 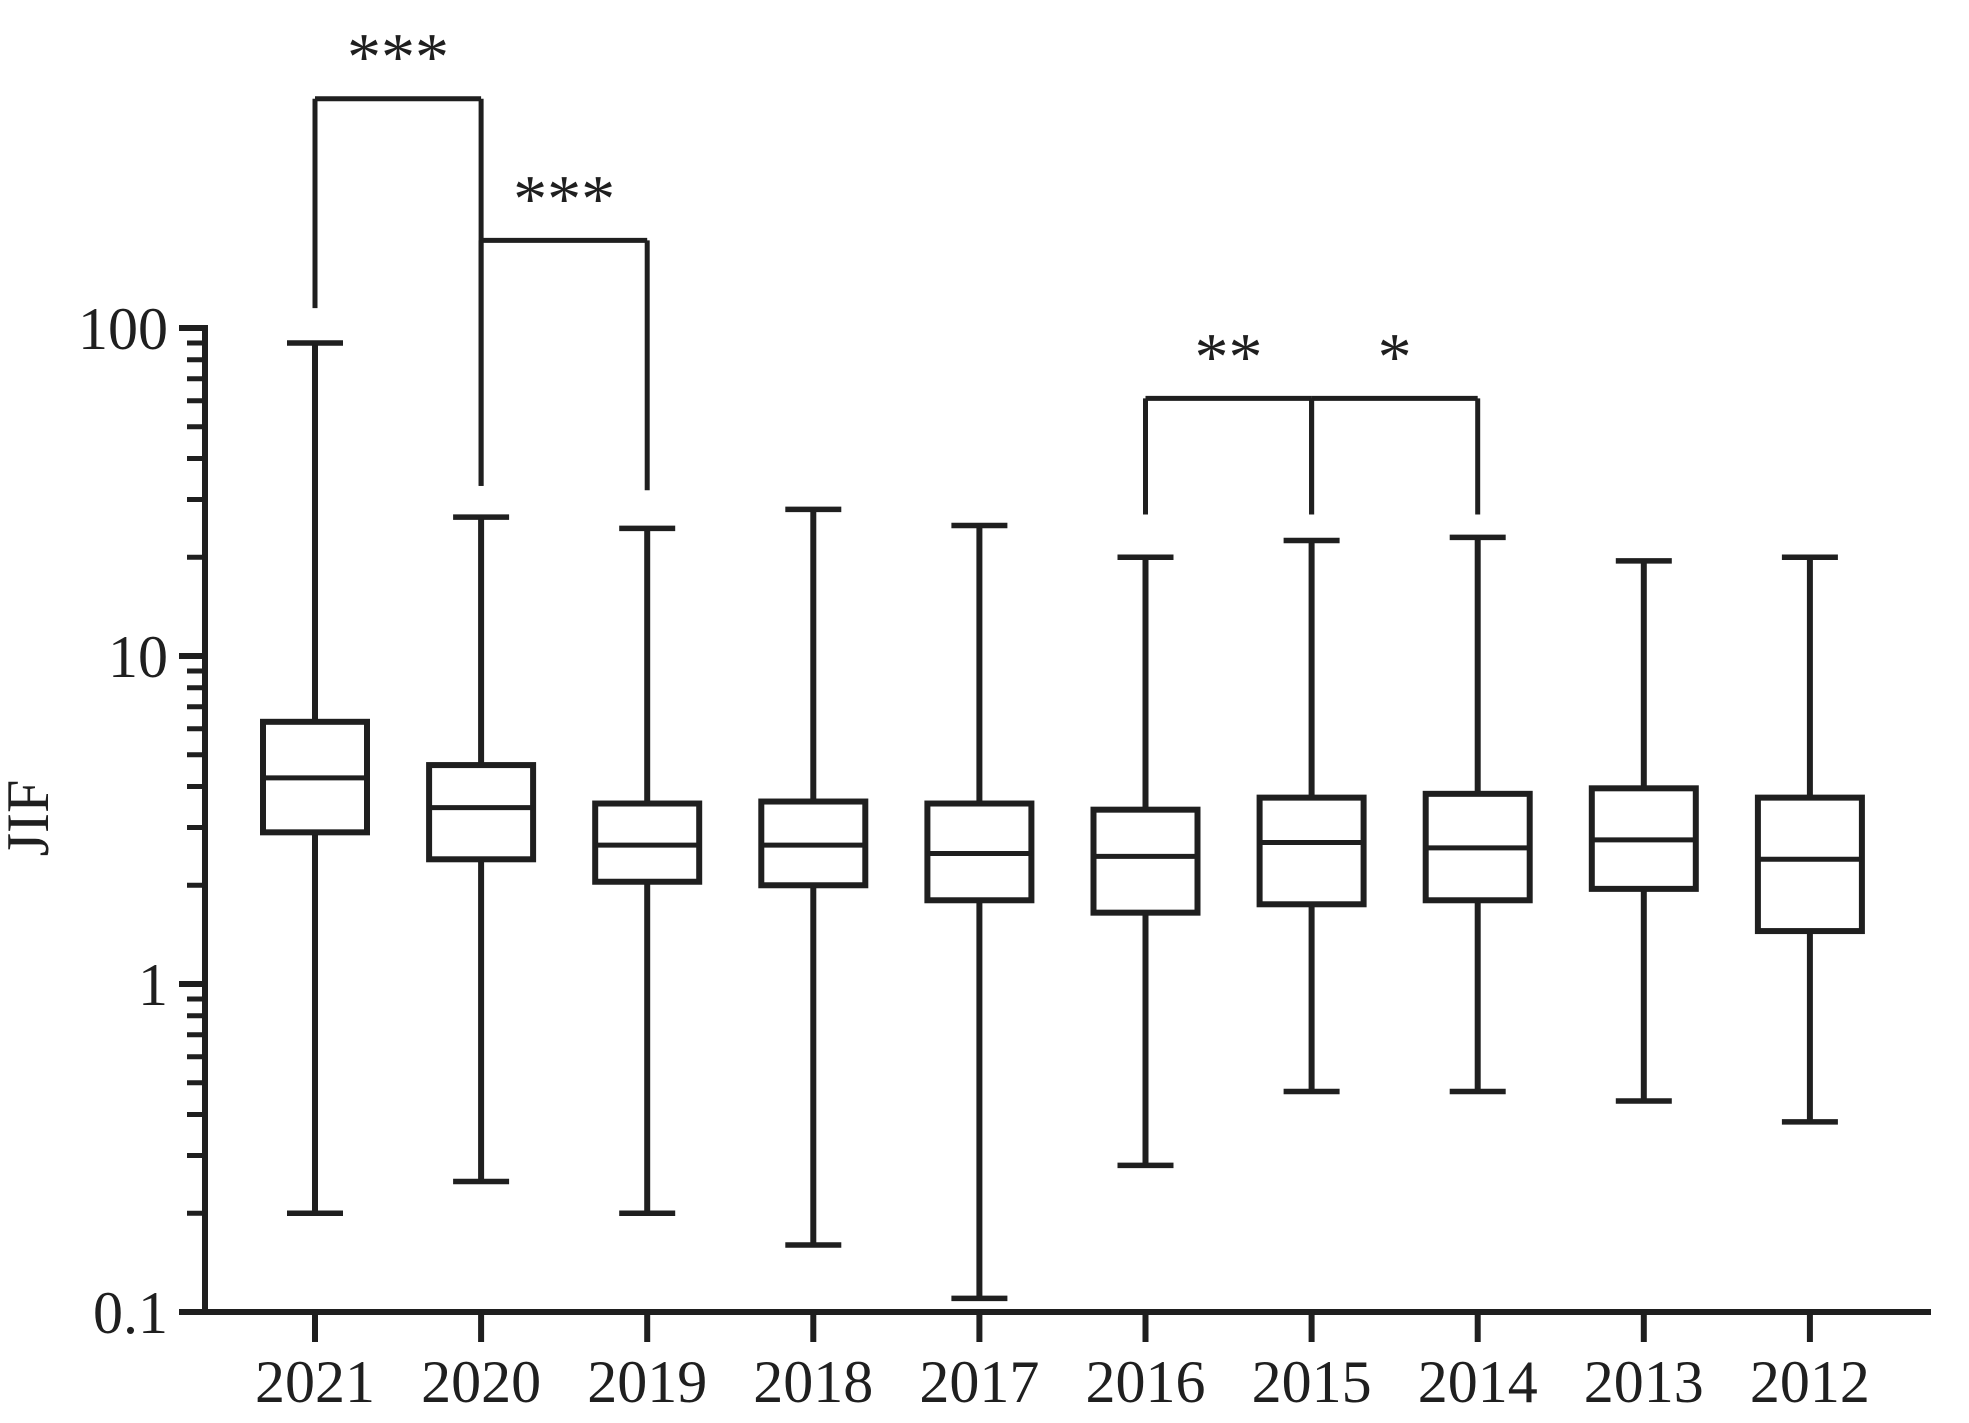 I want to click on x-tick-label-2019: 2019, so click(x=647, y=1382).